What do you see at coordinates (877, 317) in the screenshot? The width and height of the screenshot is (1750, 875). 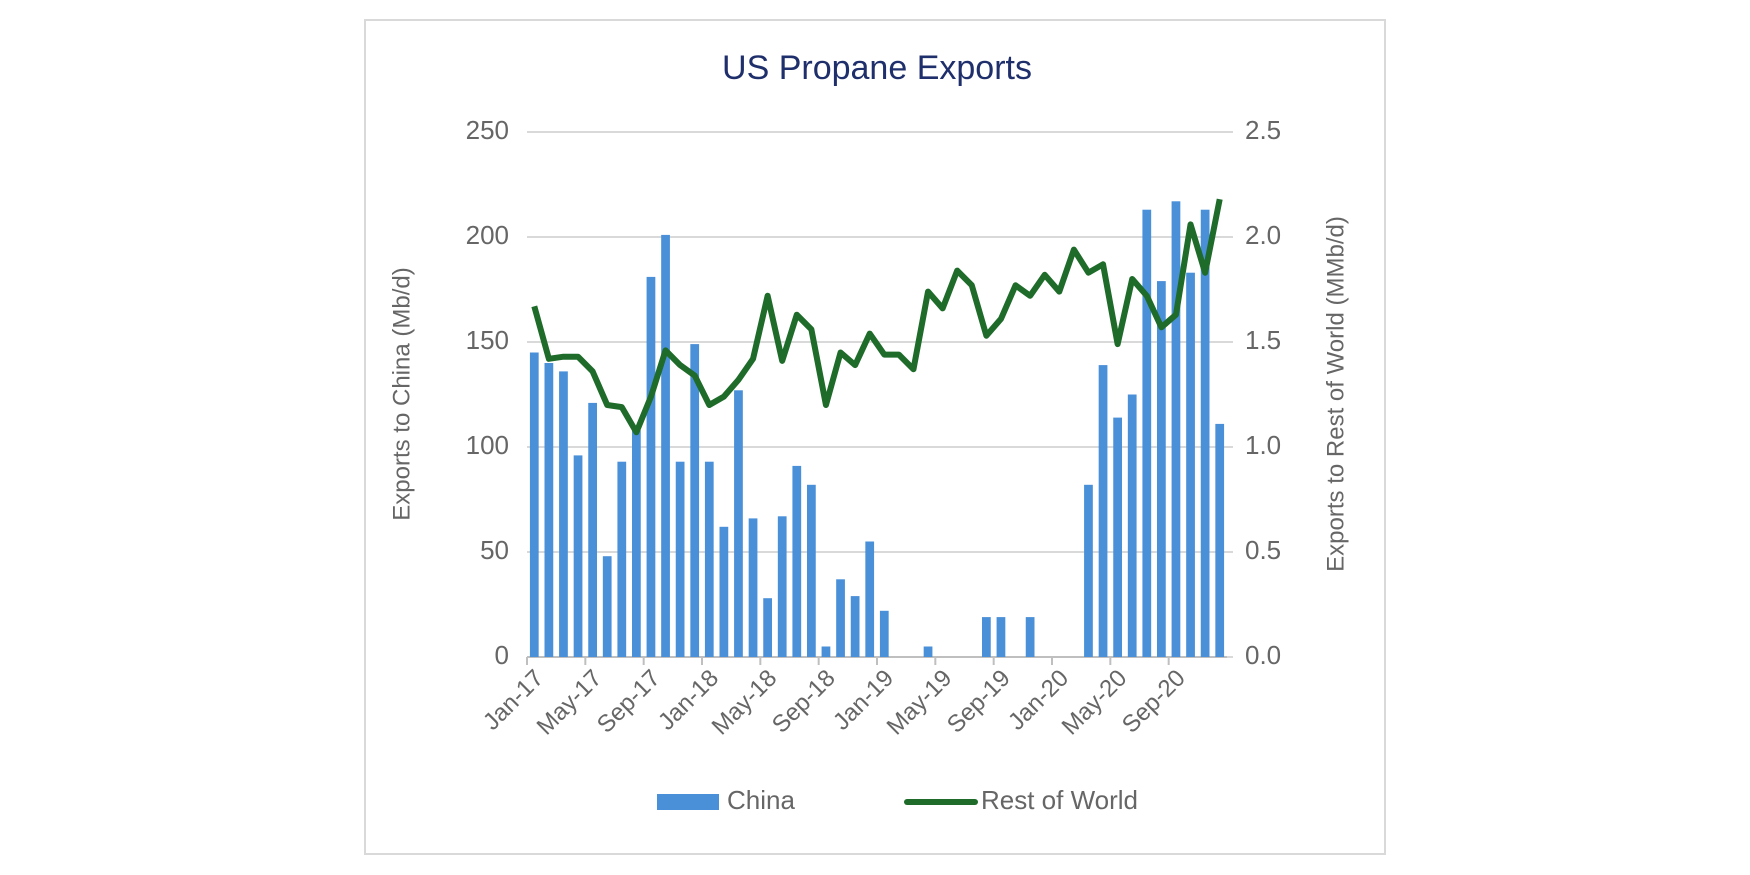 I see `line` at bounding box center [877, 317].